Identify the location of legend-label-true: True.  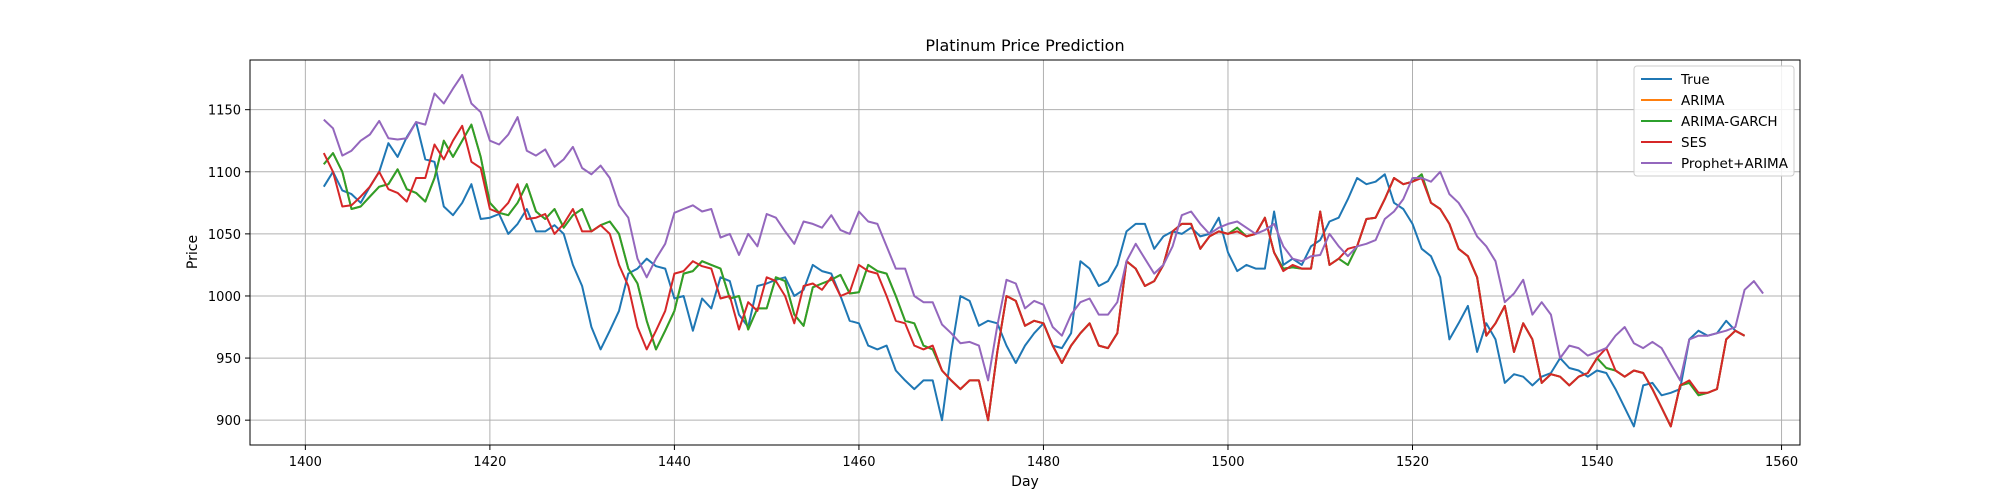
(1695, 80).